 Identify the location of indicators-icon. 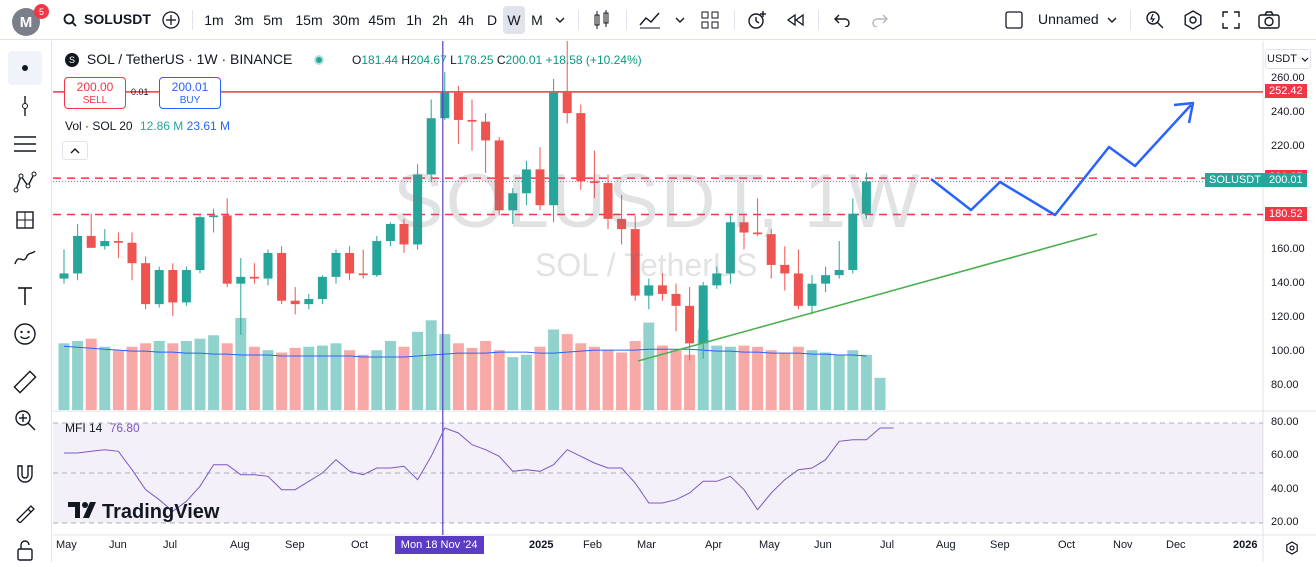
(650, 20).